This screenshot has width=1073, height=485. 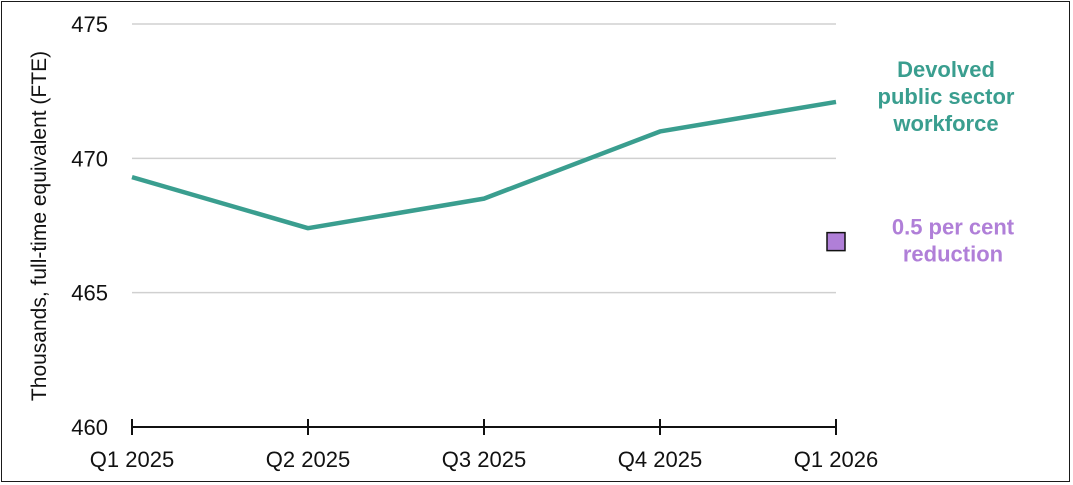 I want to click on annotation-layer: 0.5 per cent reduction, so click(x=920, y=241).